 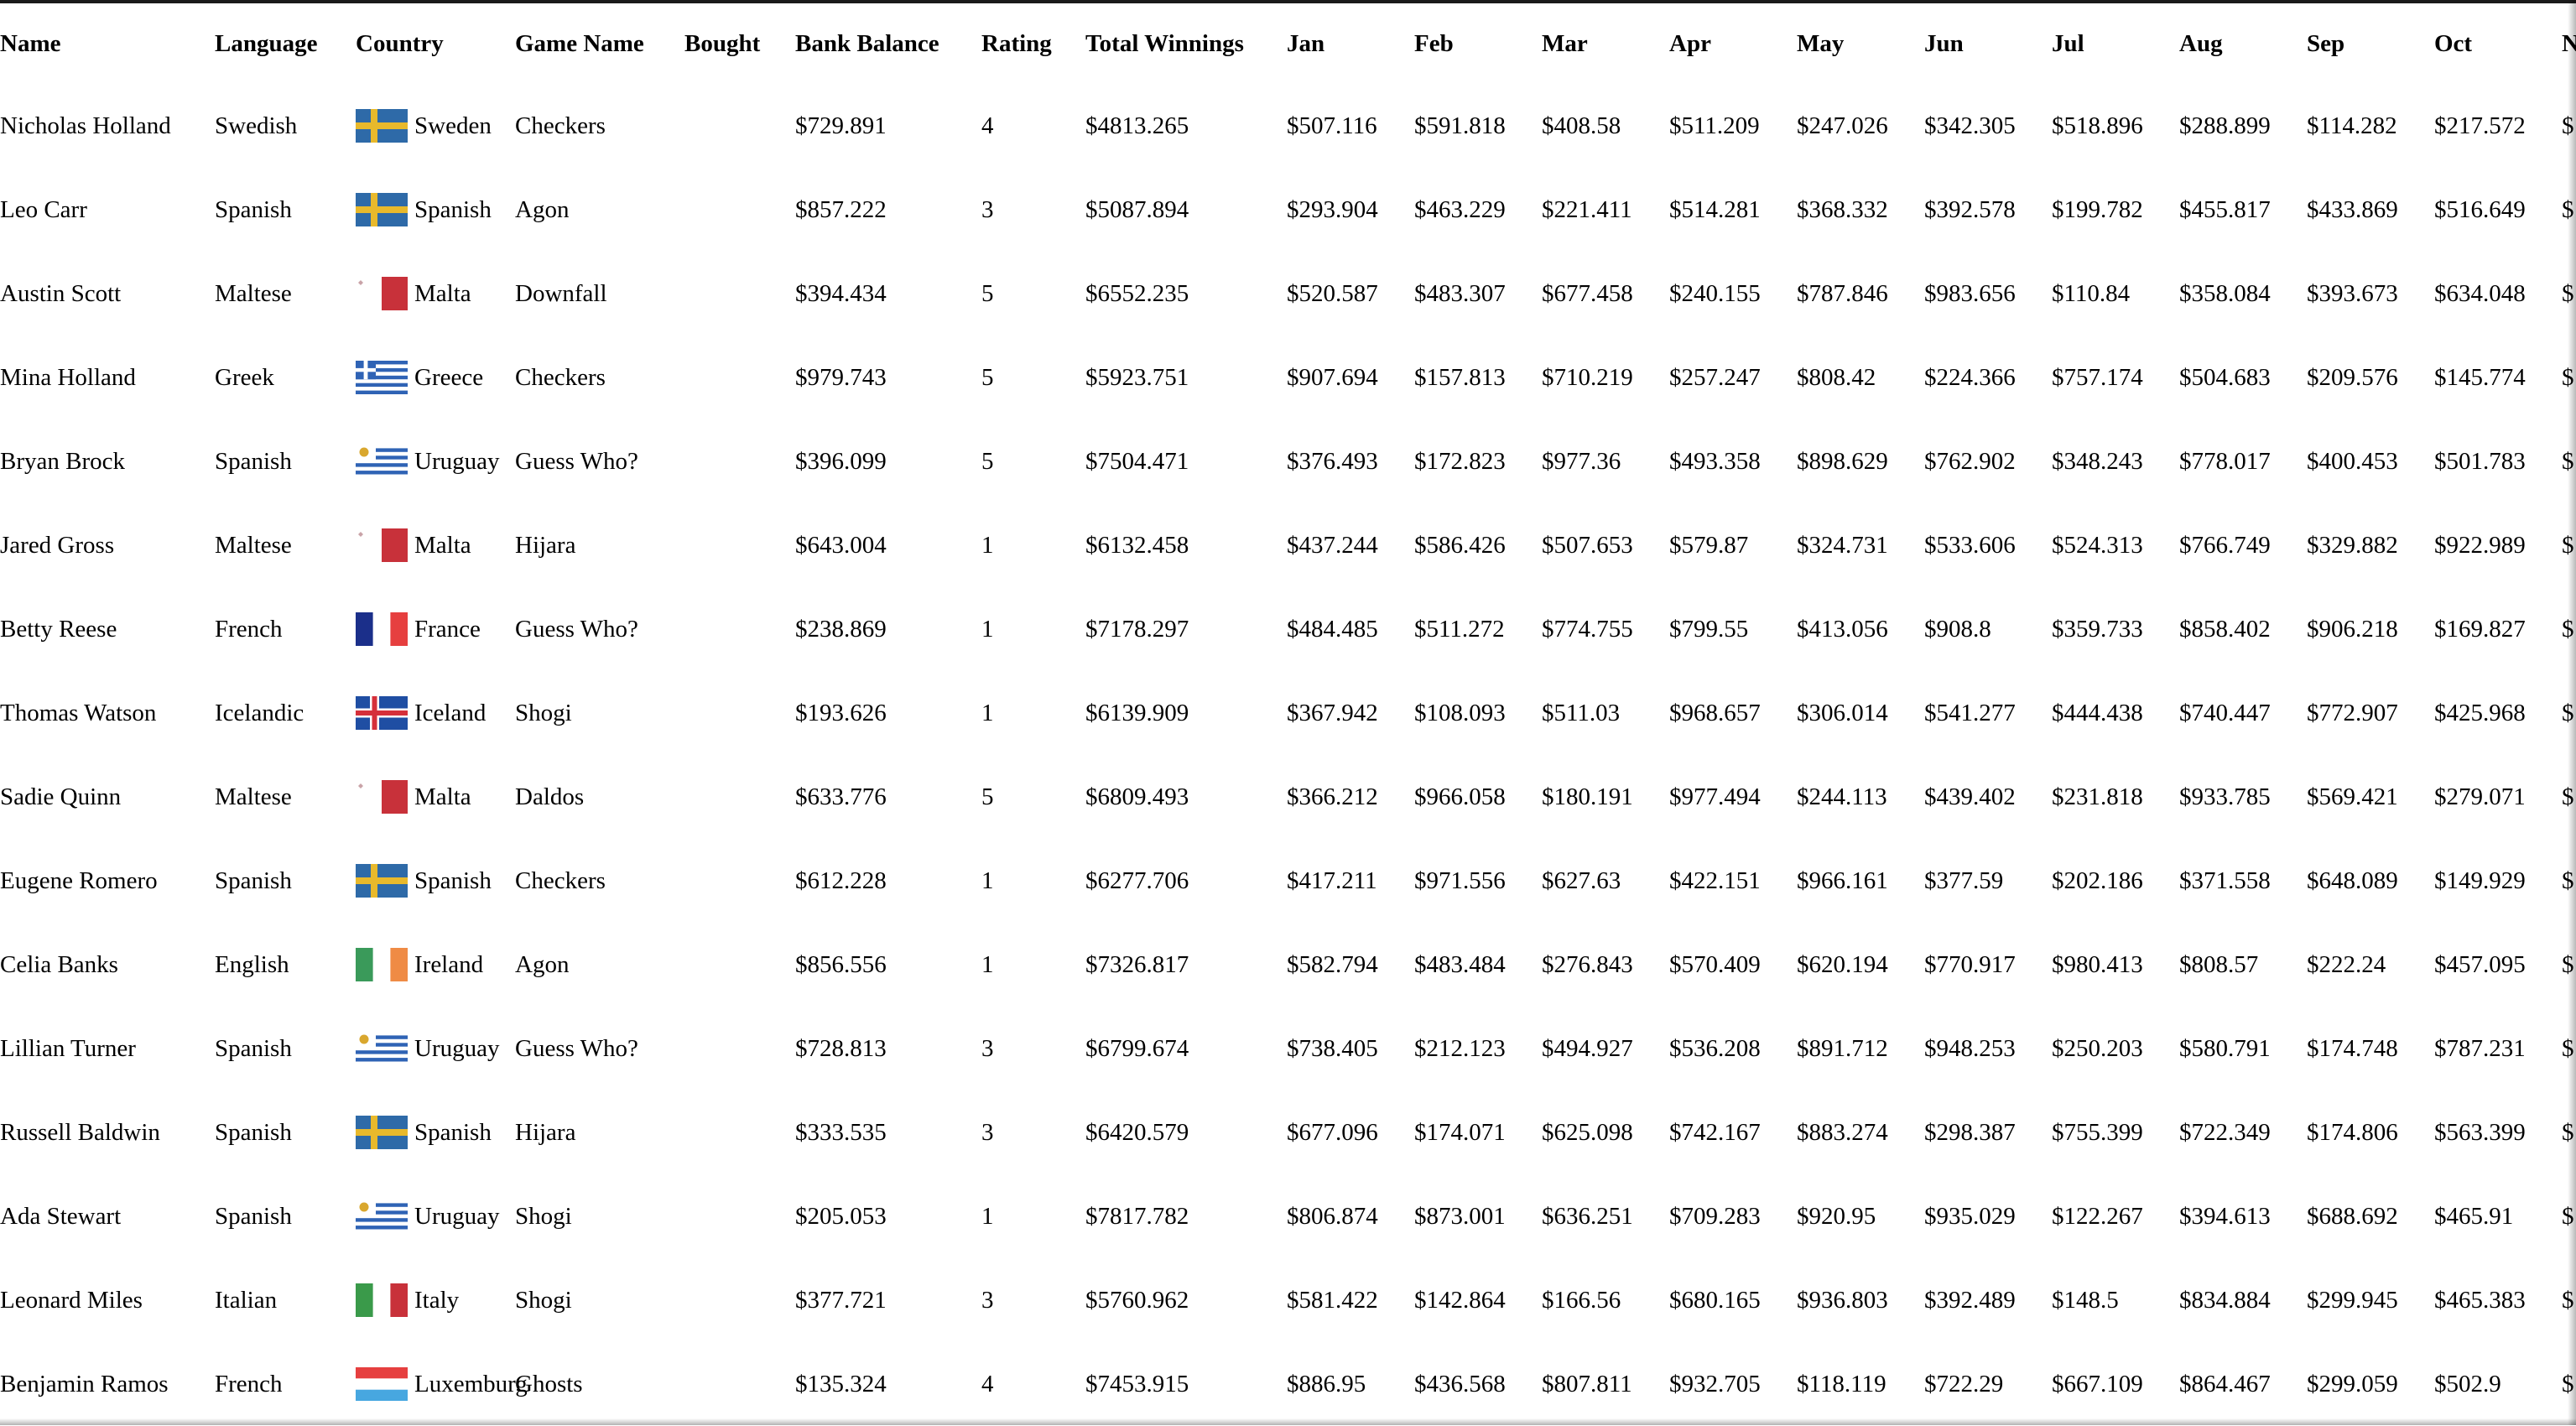 I want to click on month-value-cell: $570.409, so click(x=1715, y=964).